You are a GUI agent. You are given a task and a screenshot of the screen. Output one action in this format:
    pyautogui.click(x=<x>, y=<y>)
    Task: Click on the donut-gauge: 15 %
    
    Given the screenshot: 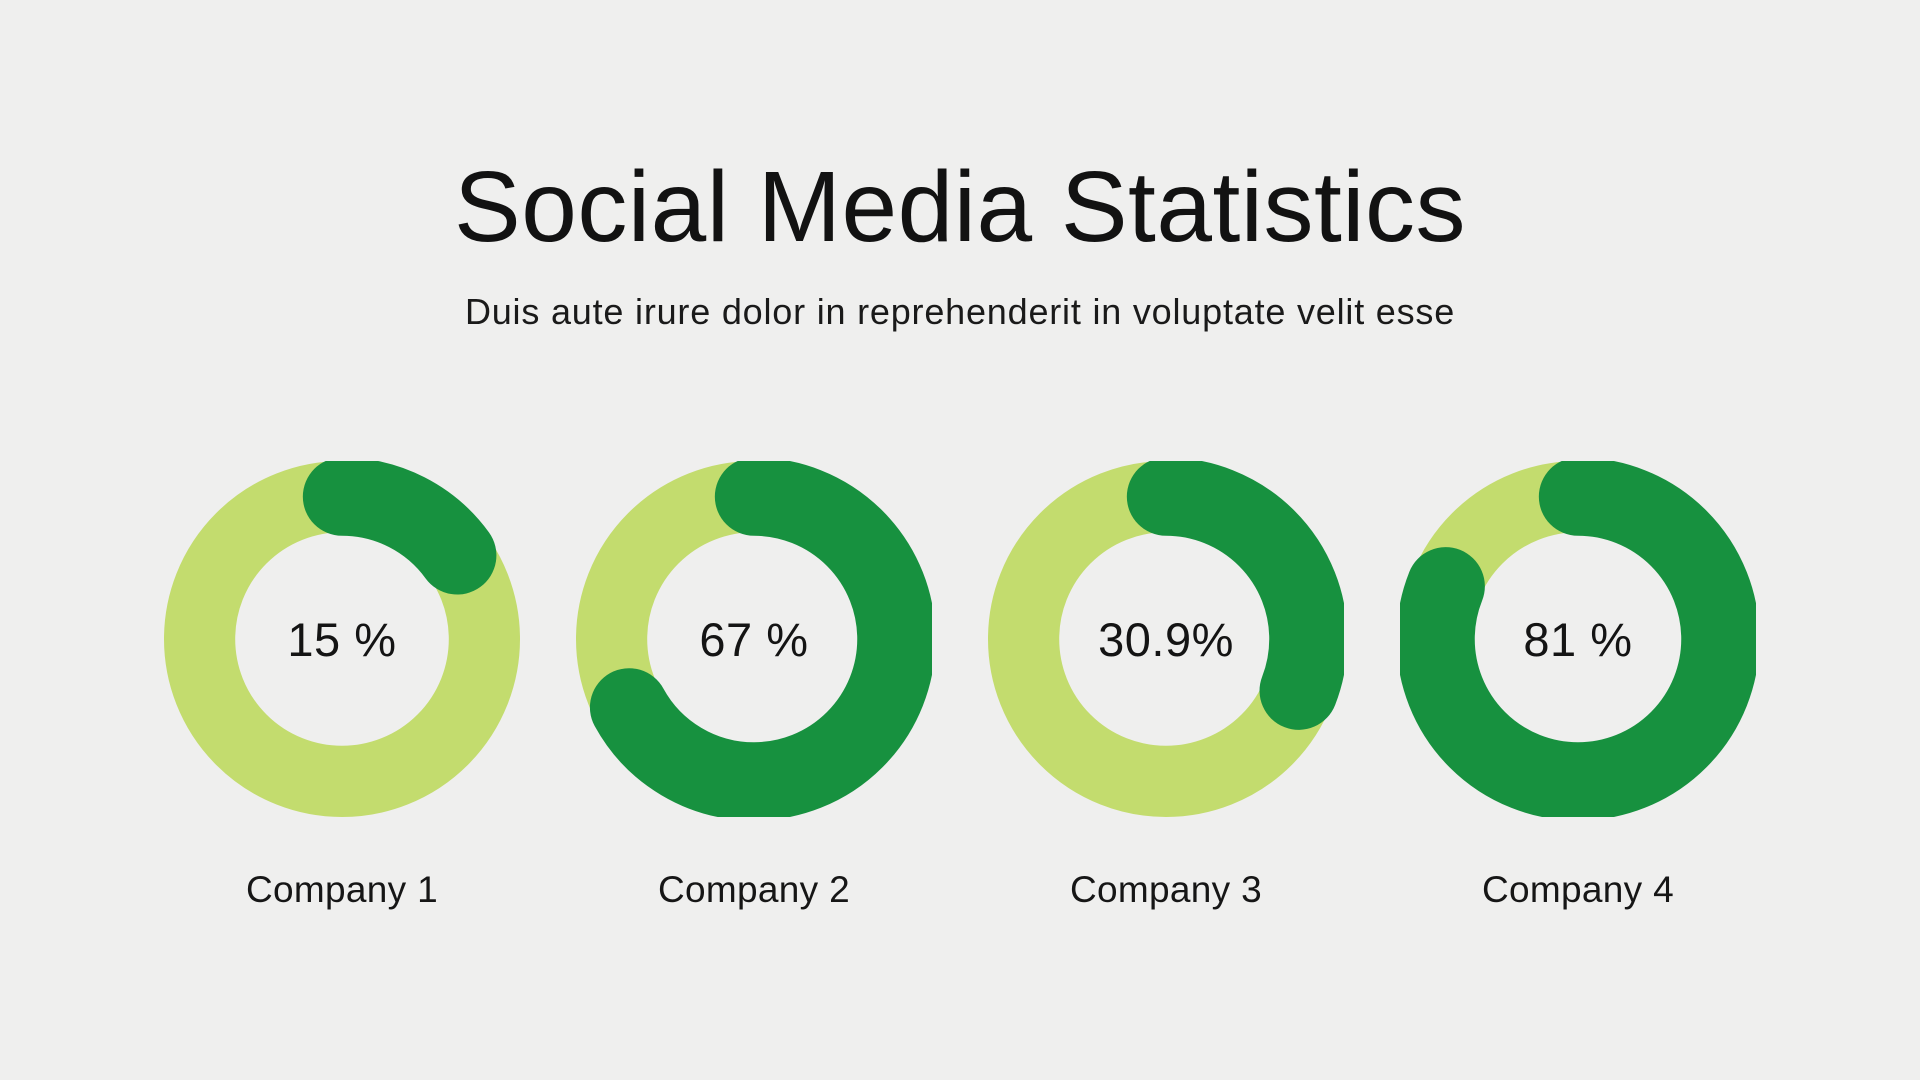 What is the action you would take?
    pyautogui.click(x=342, y=639)
    